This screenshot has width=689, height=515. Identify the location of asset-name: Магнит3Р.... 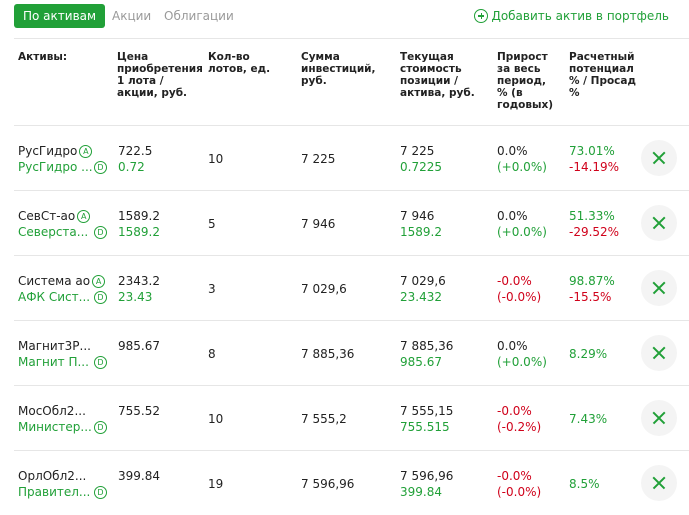
(54, 346).